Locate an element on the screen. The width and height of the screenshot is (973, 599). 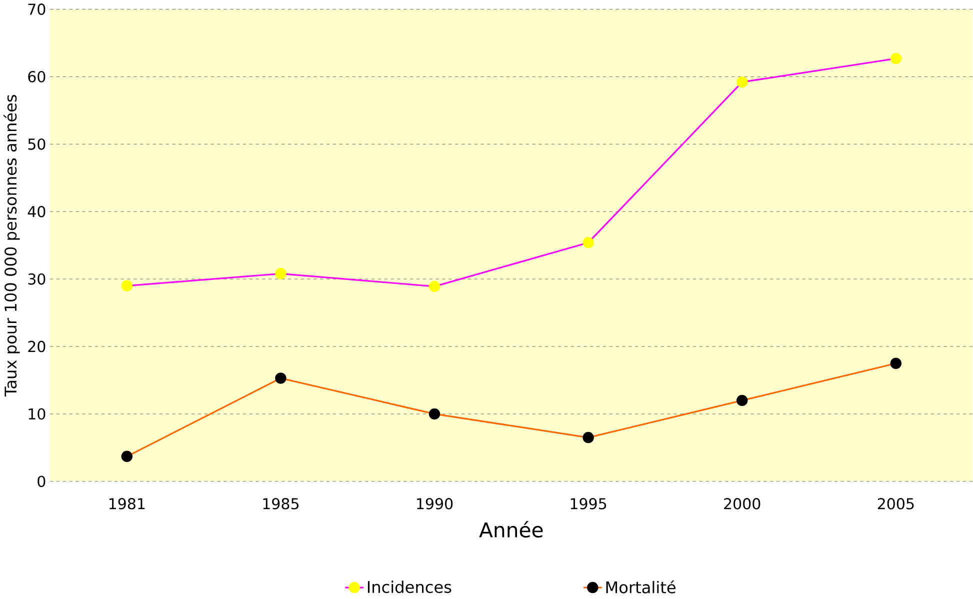
y-tick-label: 30 is located at coordinates (37, 279).